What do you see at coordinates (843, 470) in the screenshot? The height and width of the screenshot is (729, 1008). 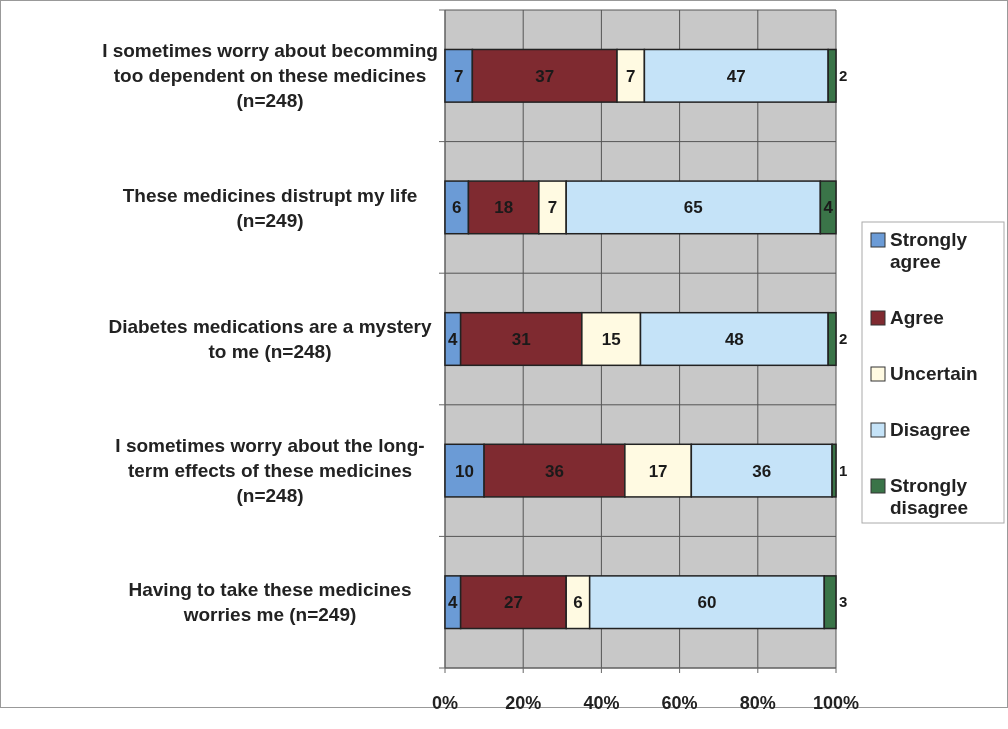 I see `data-label: 1` at bounding box center [843, 470].